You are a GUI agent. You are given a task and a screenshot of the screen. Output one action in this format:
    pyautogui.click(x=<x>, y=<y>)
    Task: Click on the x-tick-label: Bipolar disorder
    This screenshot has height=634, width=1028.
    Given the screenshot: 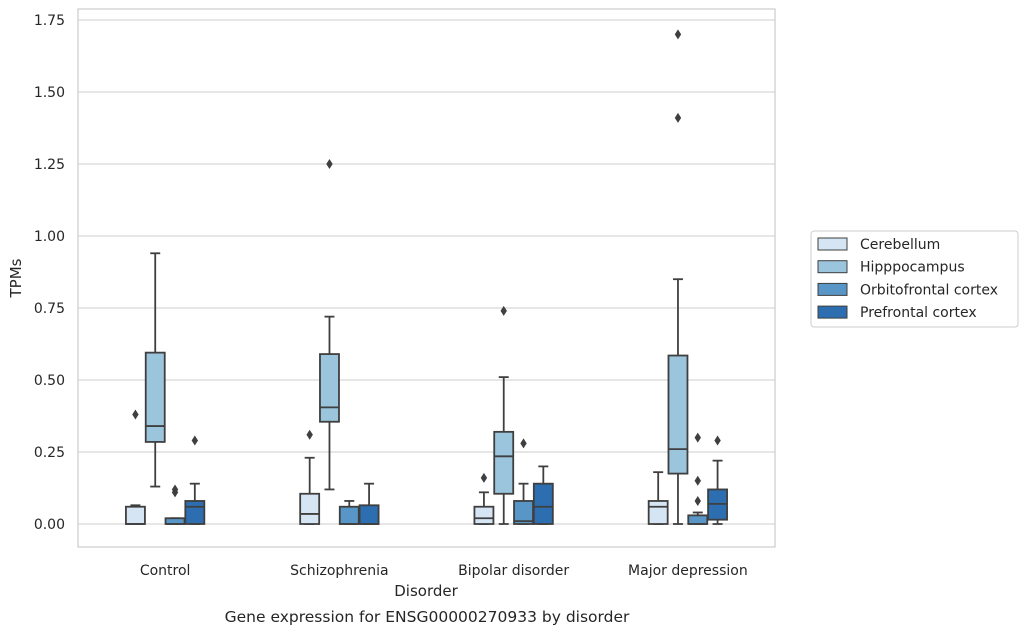 What is the action you would take?
    pyautogui.click(x=513, y=571)
    